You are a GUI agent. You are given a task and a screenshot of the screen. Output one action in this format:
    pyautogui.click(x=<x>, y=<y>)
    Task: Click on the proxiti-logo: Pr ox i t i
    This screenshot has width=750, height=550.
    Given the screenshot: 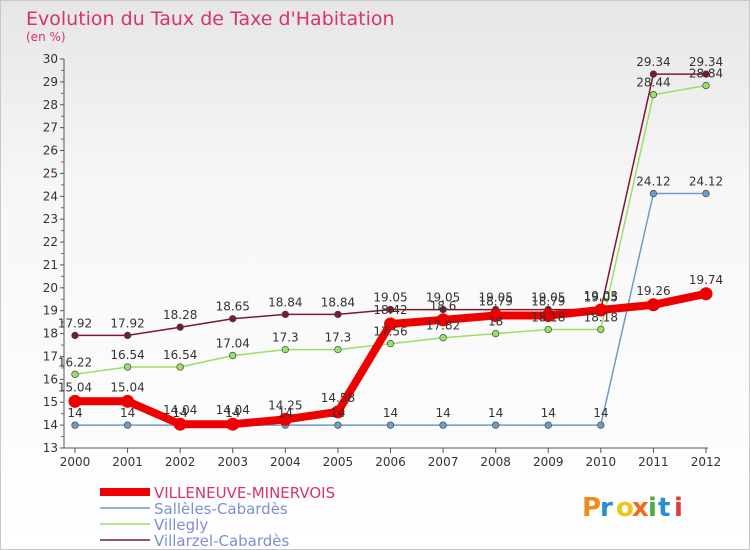 What is the action you would take?
    pyautogui.click(x=632, y=508)
    